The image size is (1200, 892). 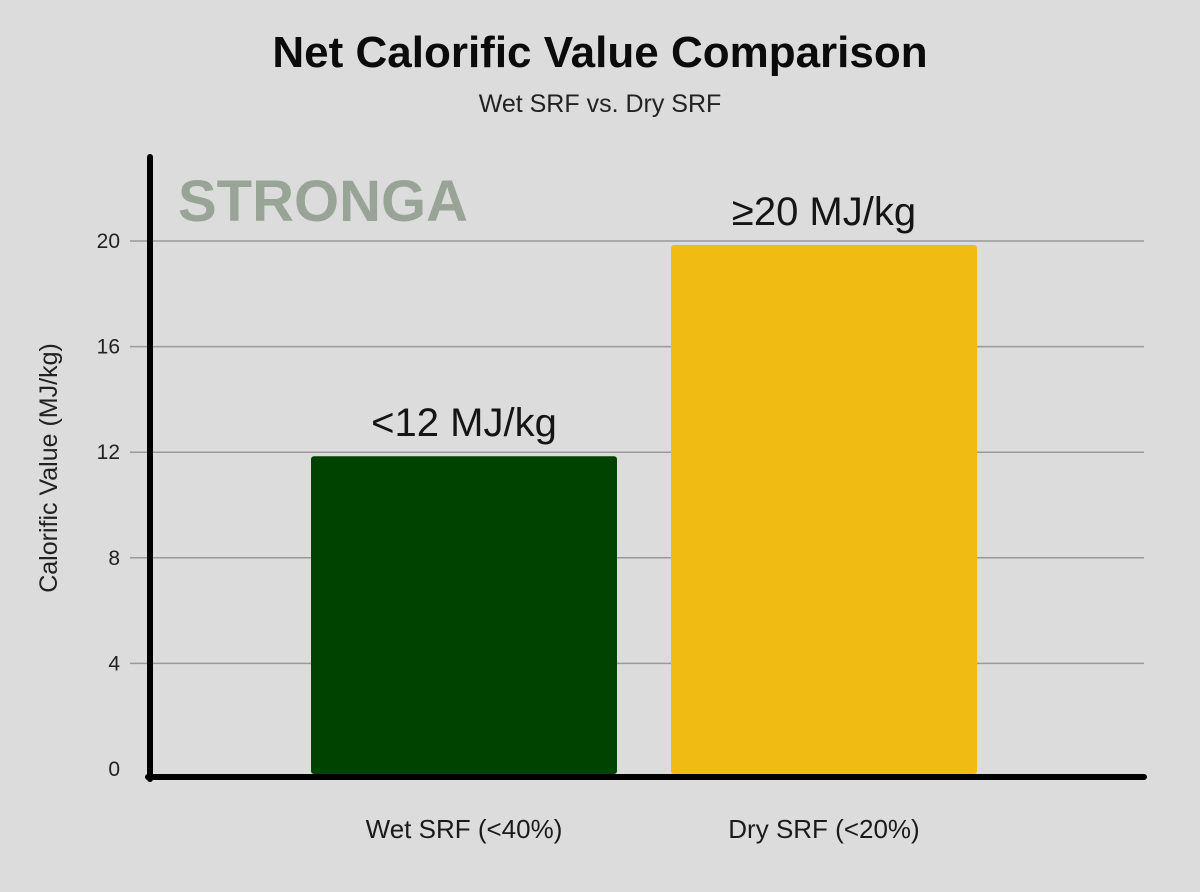 I want to click on watermark-logo: STRONGA, so click(x=323, y=201).